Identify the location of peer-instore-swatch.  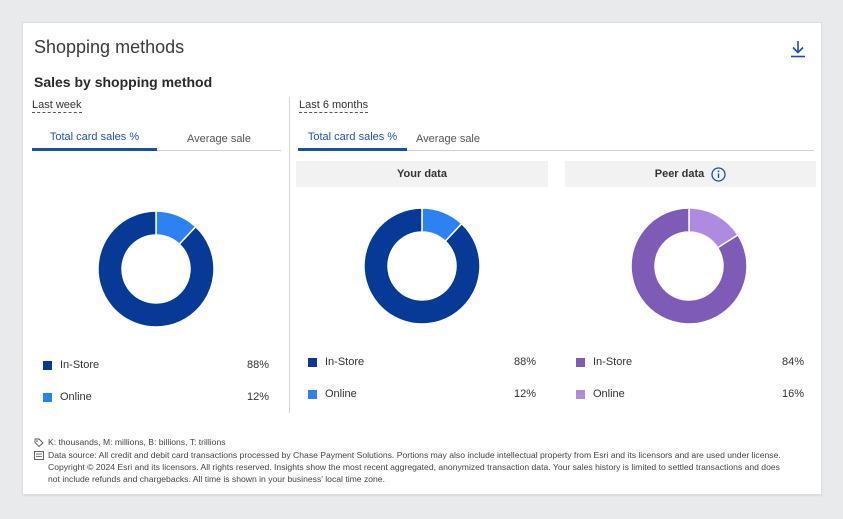
(580, 362).